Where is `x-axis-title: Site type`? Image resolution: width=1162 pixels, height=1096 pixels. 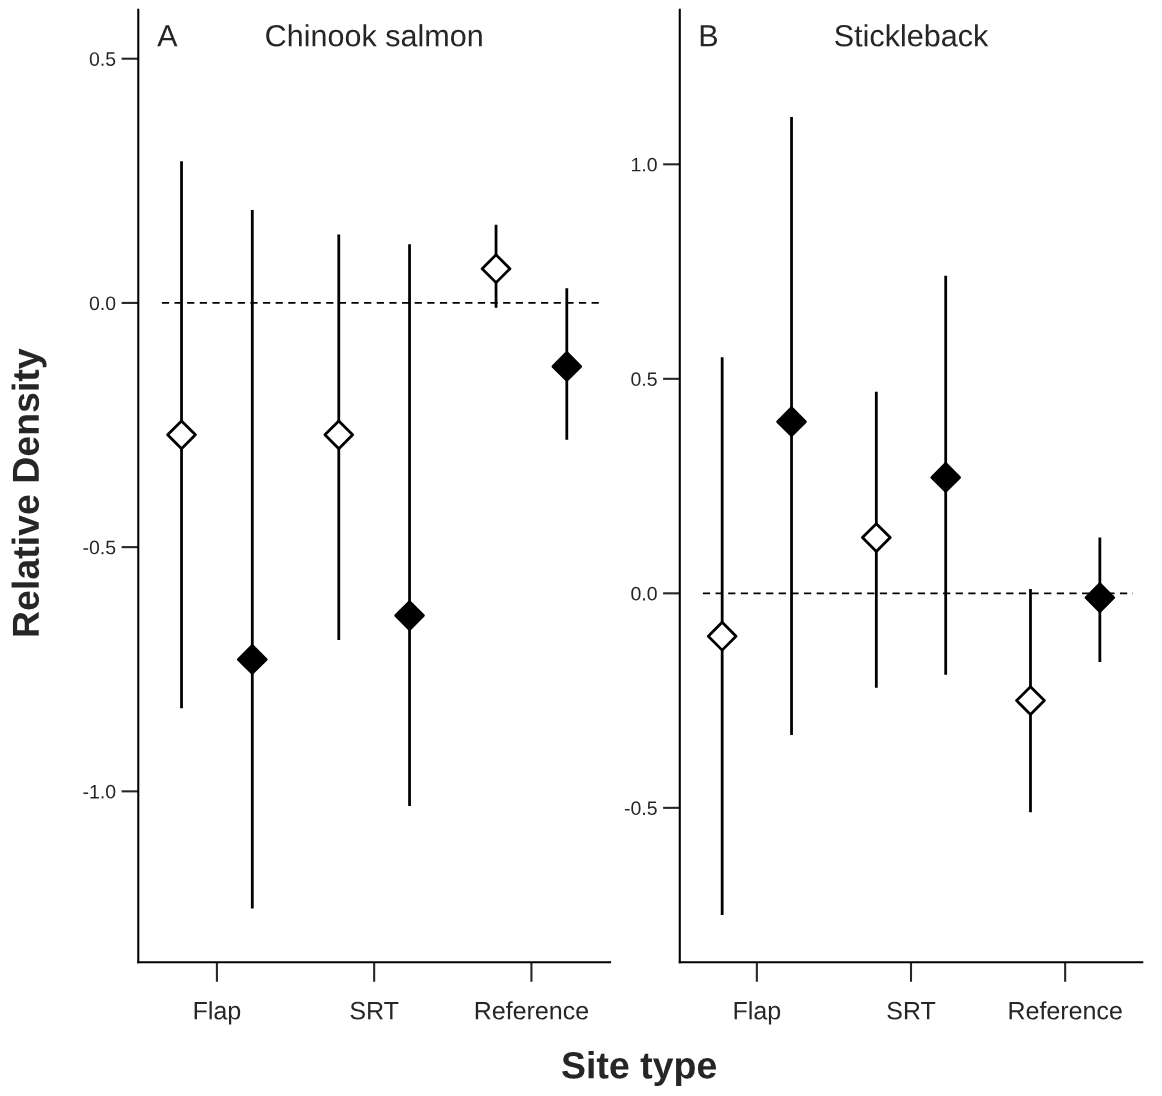
x-axis-title: Site type is located at coordinates (639, 1069).